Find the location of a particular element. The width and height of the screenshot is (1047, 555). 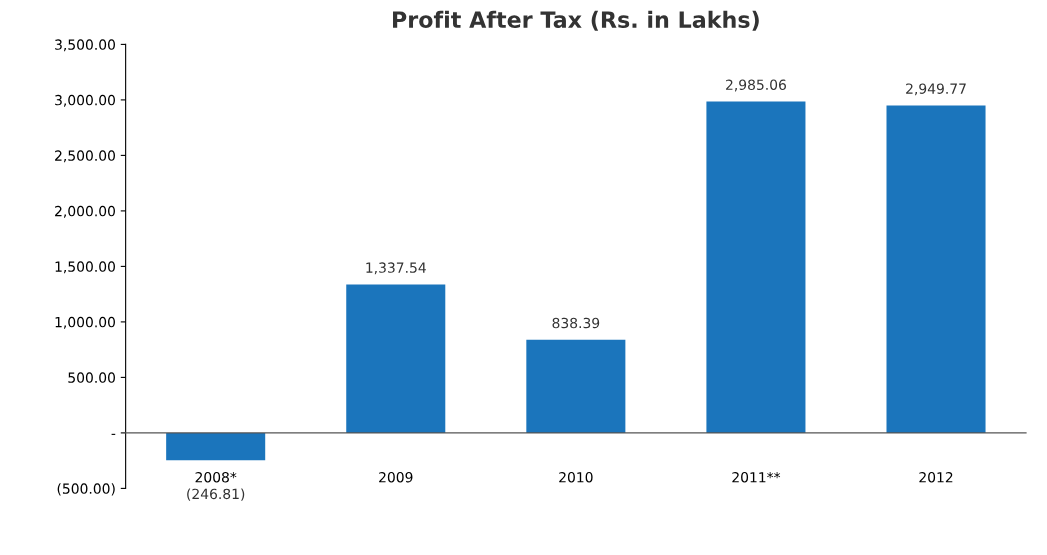

data-label: 2,949.77 is located at coordinates (936, 89).